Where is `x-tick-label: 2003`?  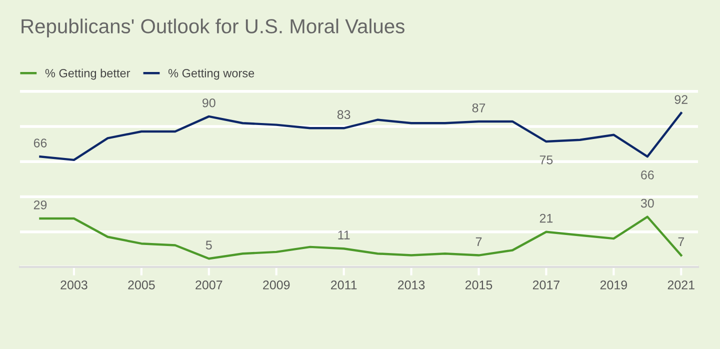
x-tick-label: 2003 is located at coordinates (74, 285).